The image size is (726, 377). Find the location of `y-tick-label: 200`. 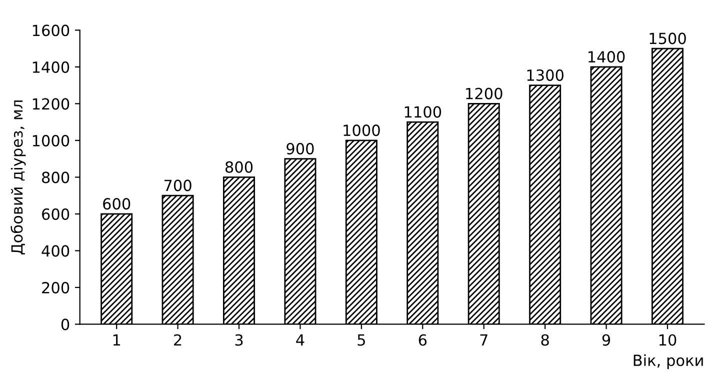

y-tick-label: 200 is located at coordinates (56, 288).